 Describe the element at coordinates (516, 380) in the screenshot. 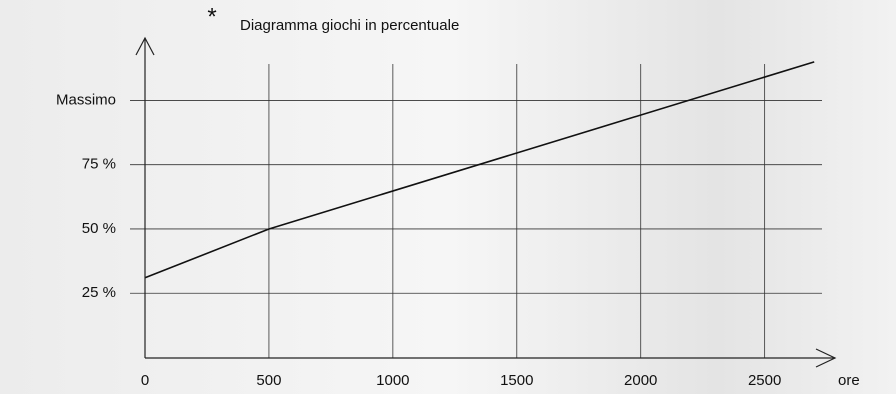

I see `x-tick-label: 1500` at that location.